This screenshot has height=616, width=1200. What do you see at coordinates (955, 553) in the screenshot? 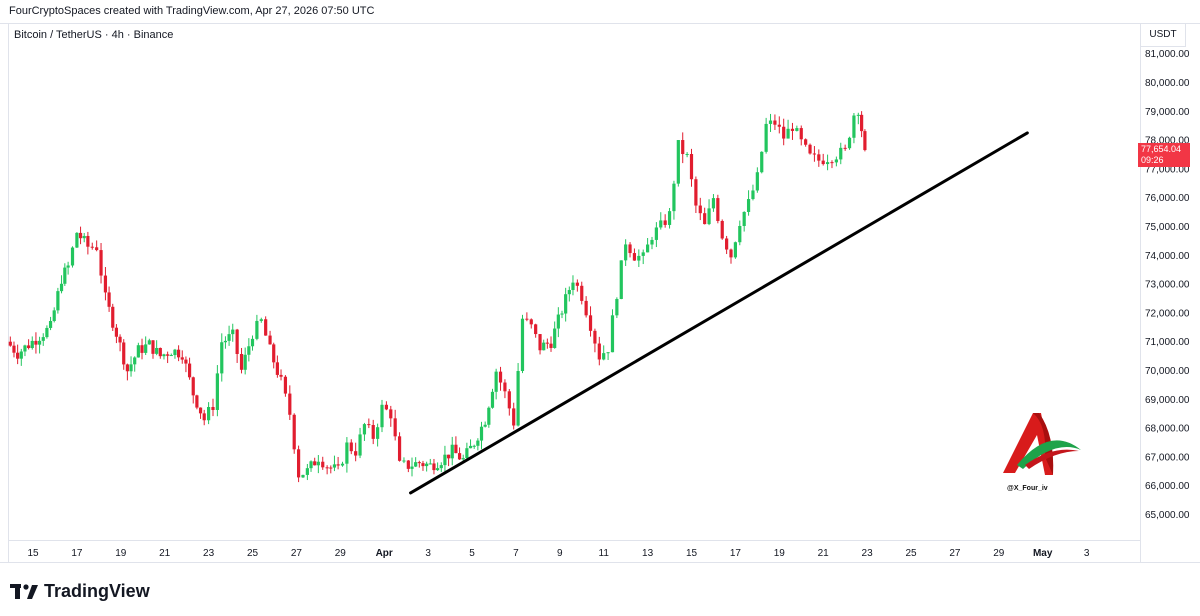
I see `time-tick-label: 27` at bounding box center [955, 553].